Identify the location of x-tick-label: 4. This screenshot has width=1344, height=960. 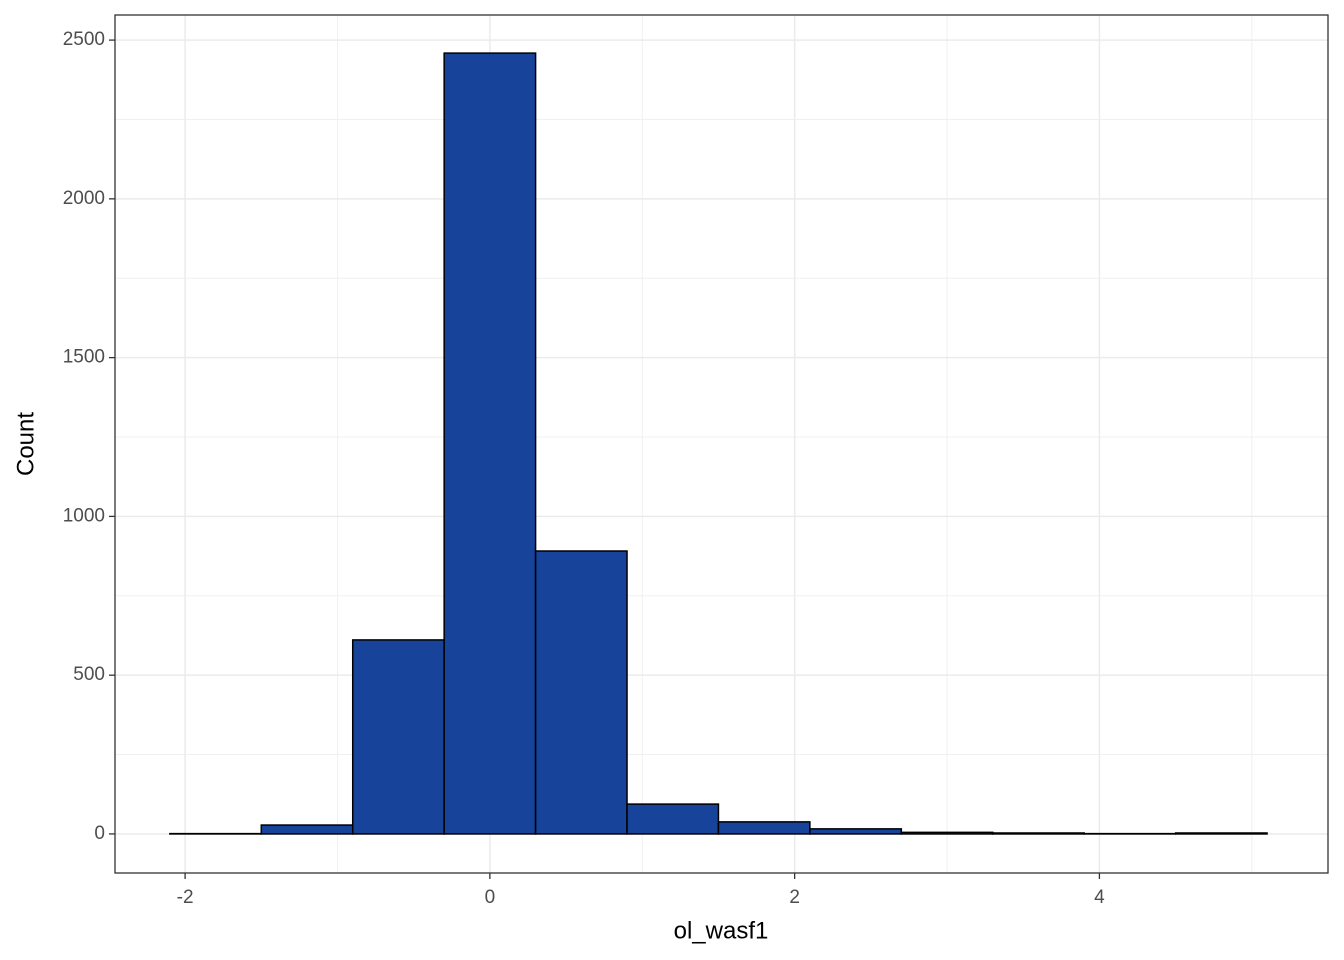
(1099, 897).